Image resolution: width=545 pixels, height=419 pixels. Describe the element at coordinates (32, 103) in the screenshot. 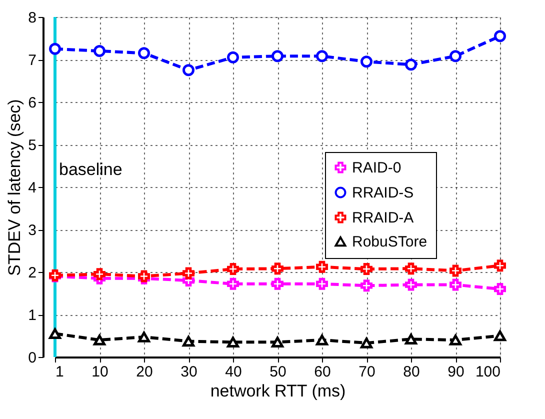

I see `y-tick-label: 6` at that location.